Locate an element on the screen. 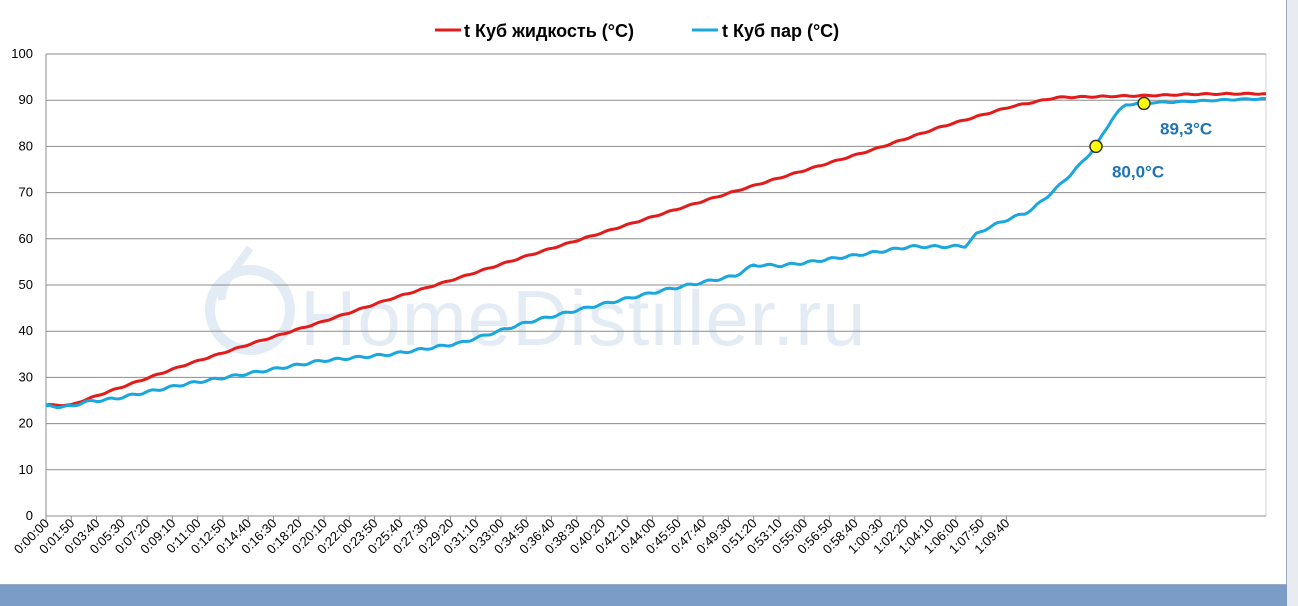 The height and width of the screenshot is (606, 1298). y-tick-label: 90 is located at coordinates (26, 99).